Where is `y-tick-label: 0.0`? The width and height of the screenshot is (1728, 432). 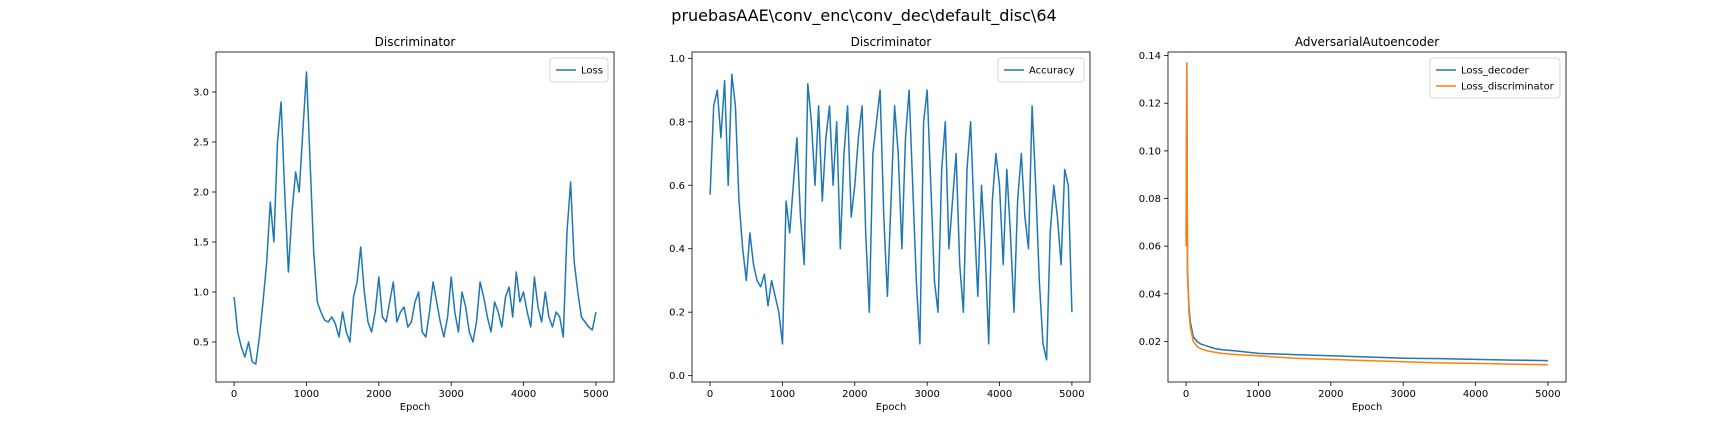 y-tick-label: 0.0 is located at coordinates (677, 376).